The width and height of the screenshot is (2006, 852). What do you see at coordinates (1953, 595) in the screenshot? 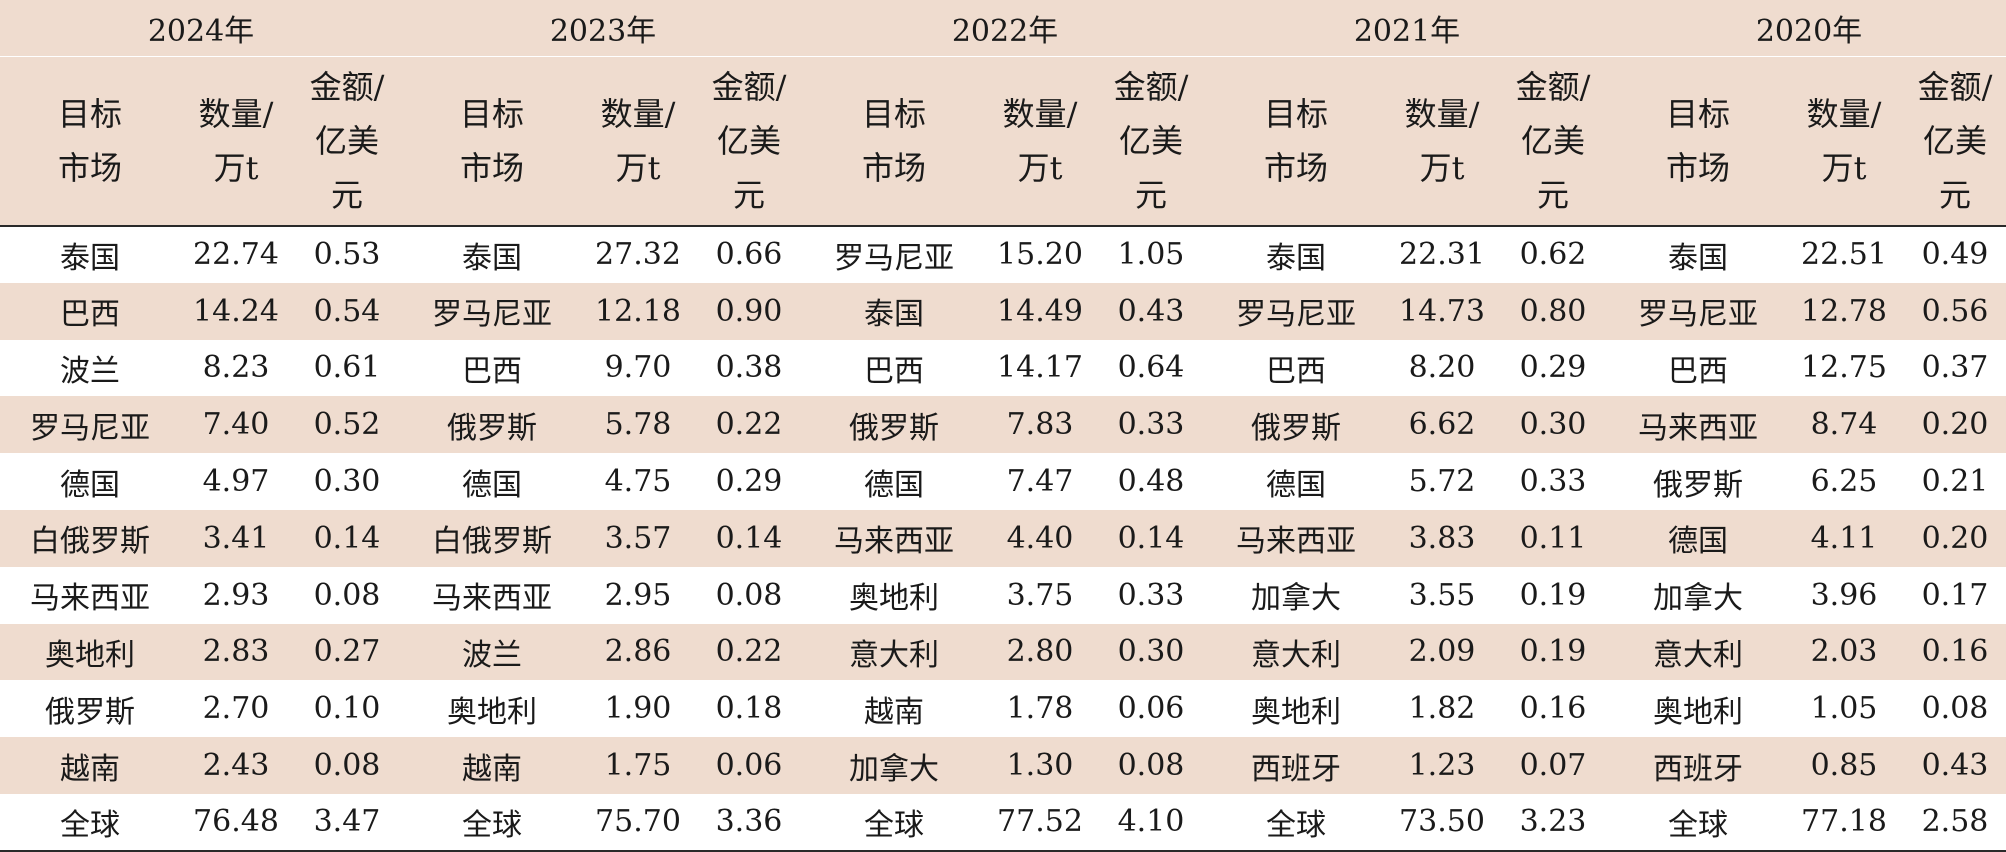
I see `amount-cell: 0.17` at bounding box center [1953, 595].